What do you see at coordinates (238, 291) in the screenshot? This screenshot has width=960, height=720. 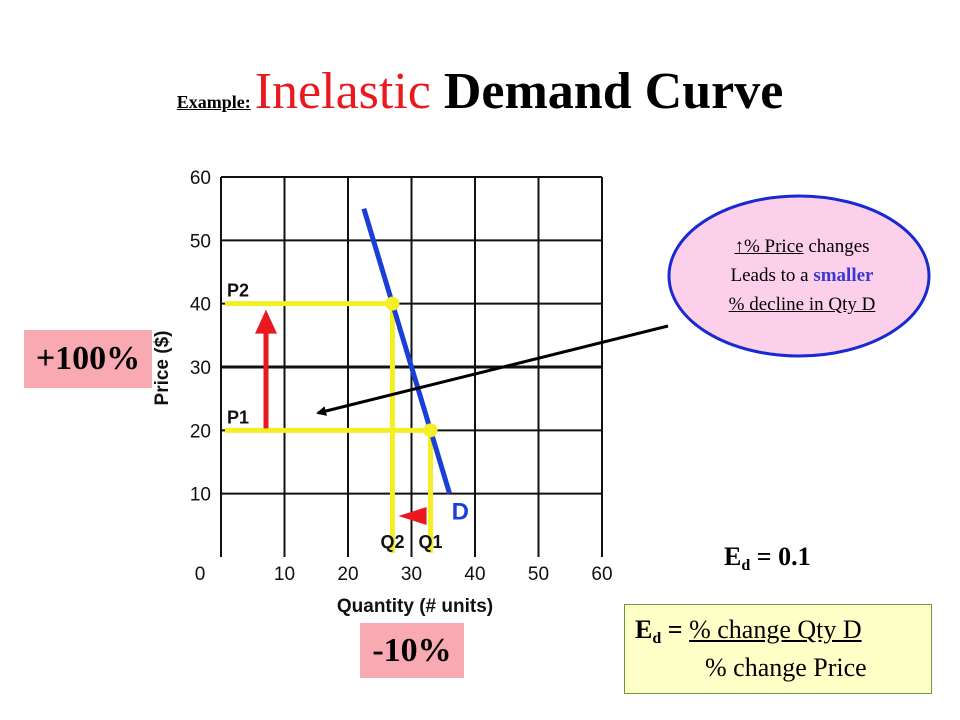 I see `price-label: P2` at bounding box center [238, 291].